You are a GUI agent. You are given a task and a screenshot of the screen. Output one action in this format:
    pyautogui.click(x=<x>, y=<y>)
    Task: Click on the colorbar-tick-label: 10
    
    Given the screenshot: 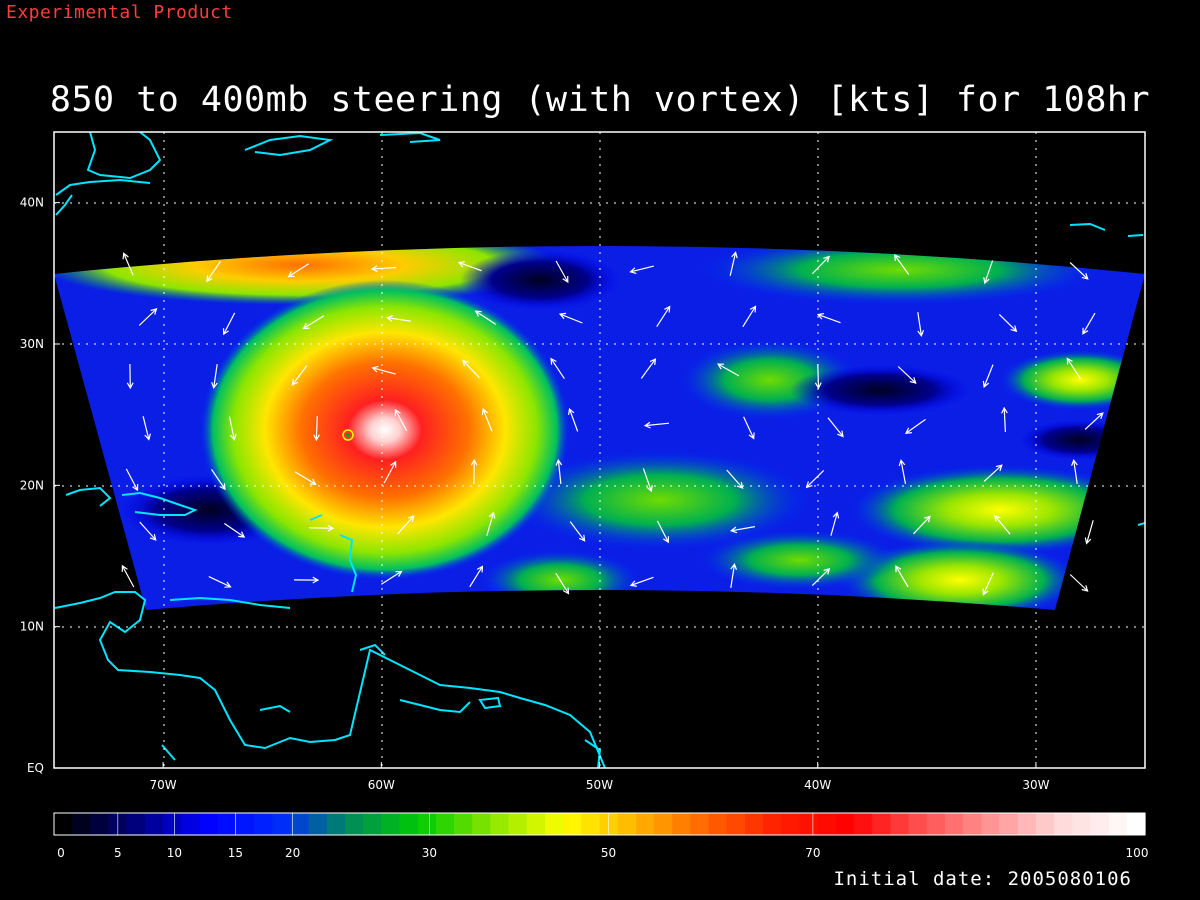 What is the action you would take?
    pyautogui.click(x=174, y=853)
    